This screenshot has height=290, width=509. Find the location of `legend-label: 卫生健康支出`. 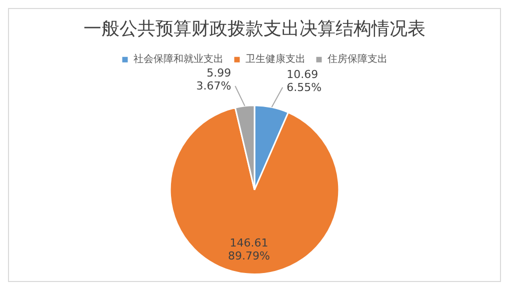

legend-label: 卫生健康支出 is located at coordinates (276, 59).